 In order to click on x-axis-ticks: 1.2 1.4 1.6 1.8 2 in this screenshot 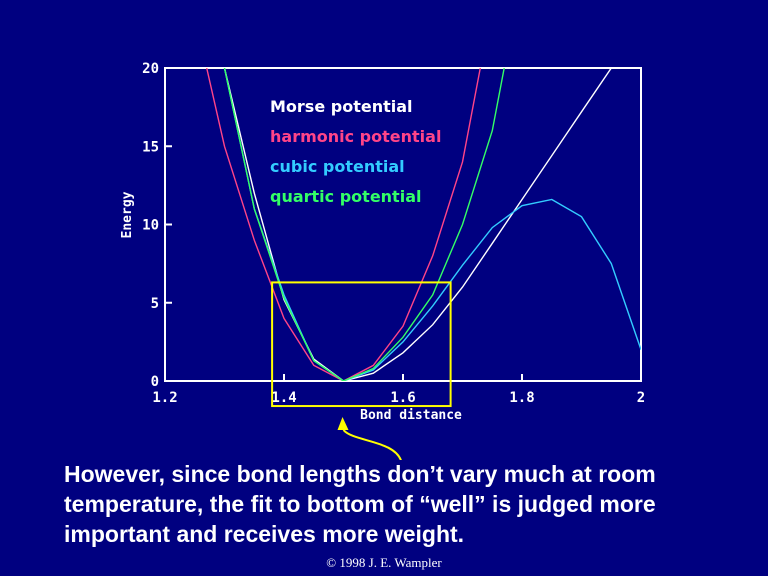, I will do `click(398, 390)`.